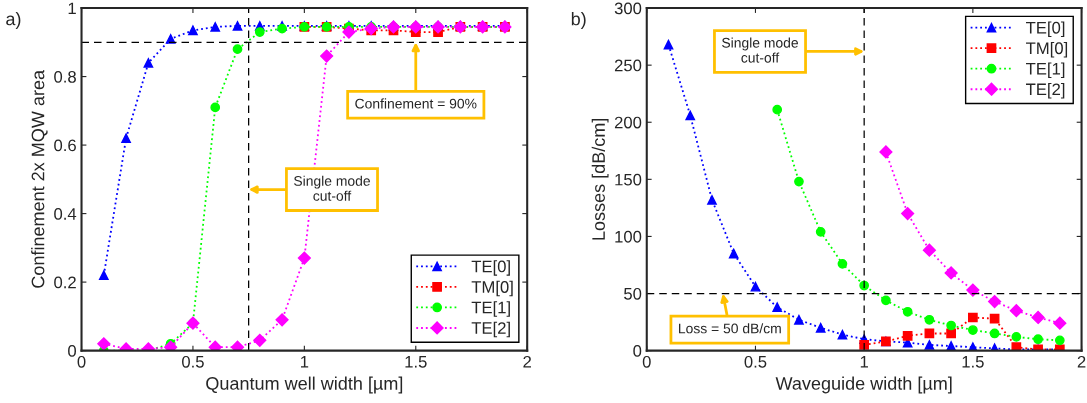 The height and width of the screenshot is (403, 1087). What do you see at coordinates (65, 282) in the screenshot?
I see `y-tick-label: 0.2` at bounding box center [65, 282].